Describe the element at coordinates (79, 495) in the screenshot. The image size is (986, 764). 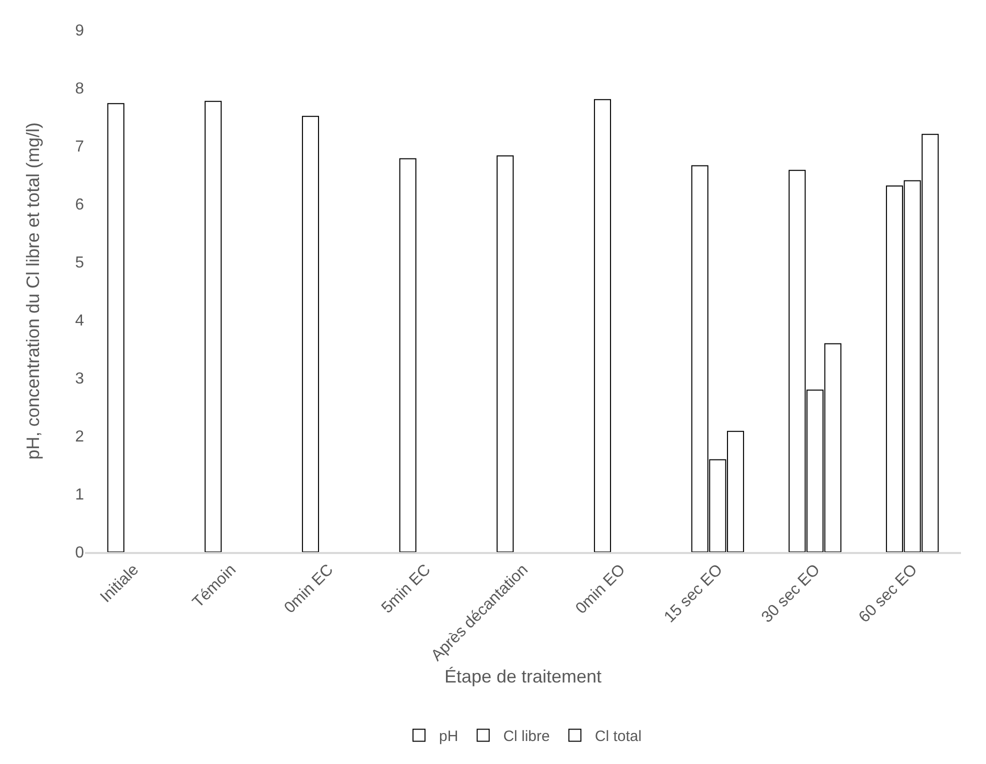
I see `y-tick-label: 1` at that location.